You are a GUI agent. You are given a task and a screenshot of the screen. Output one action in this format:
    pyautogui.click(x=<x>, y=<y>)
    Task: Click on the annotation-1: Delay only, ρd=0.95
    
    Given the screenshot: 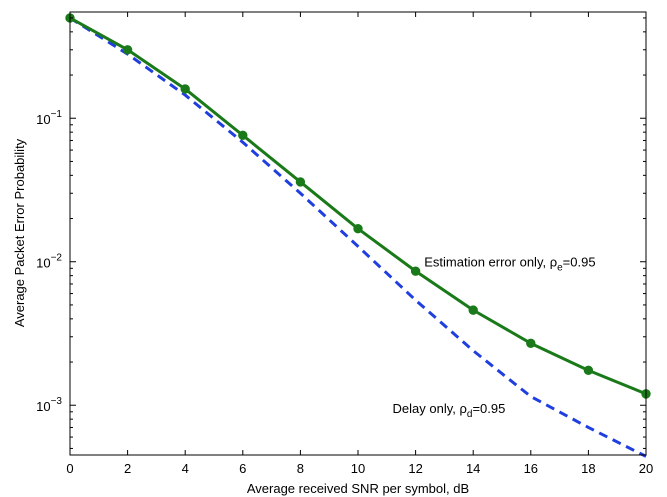 What is the action you would take?
    pyautogui.click(x=449, y=410)
    